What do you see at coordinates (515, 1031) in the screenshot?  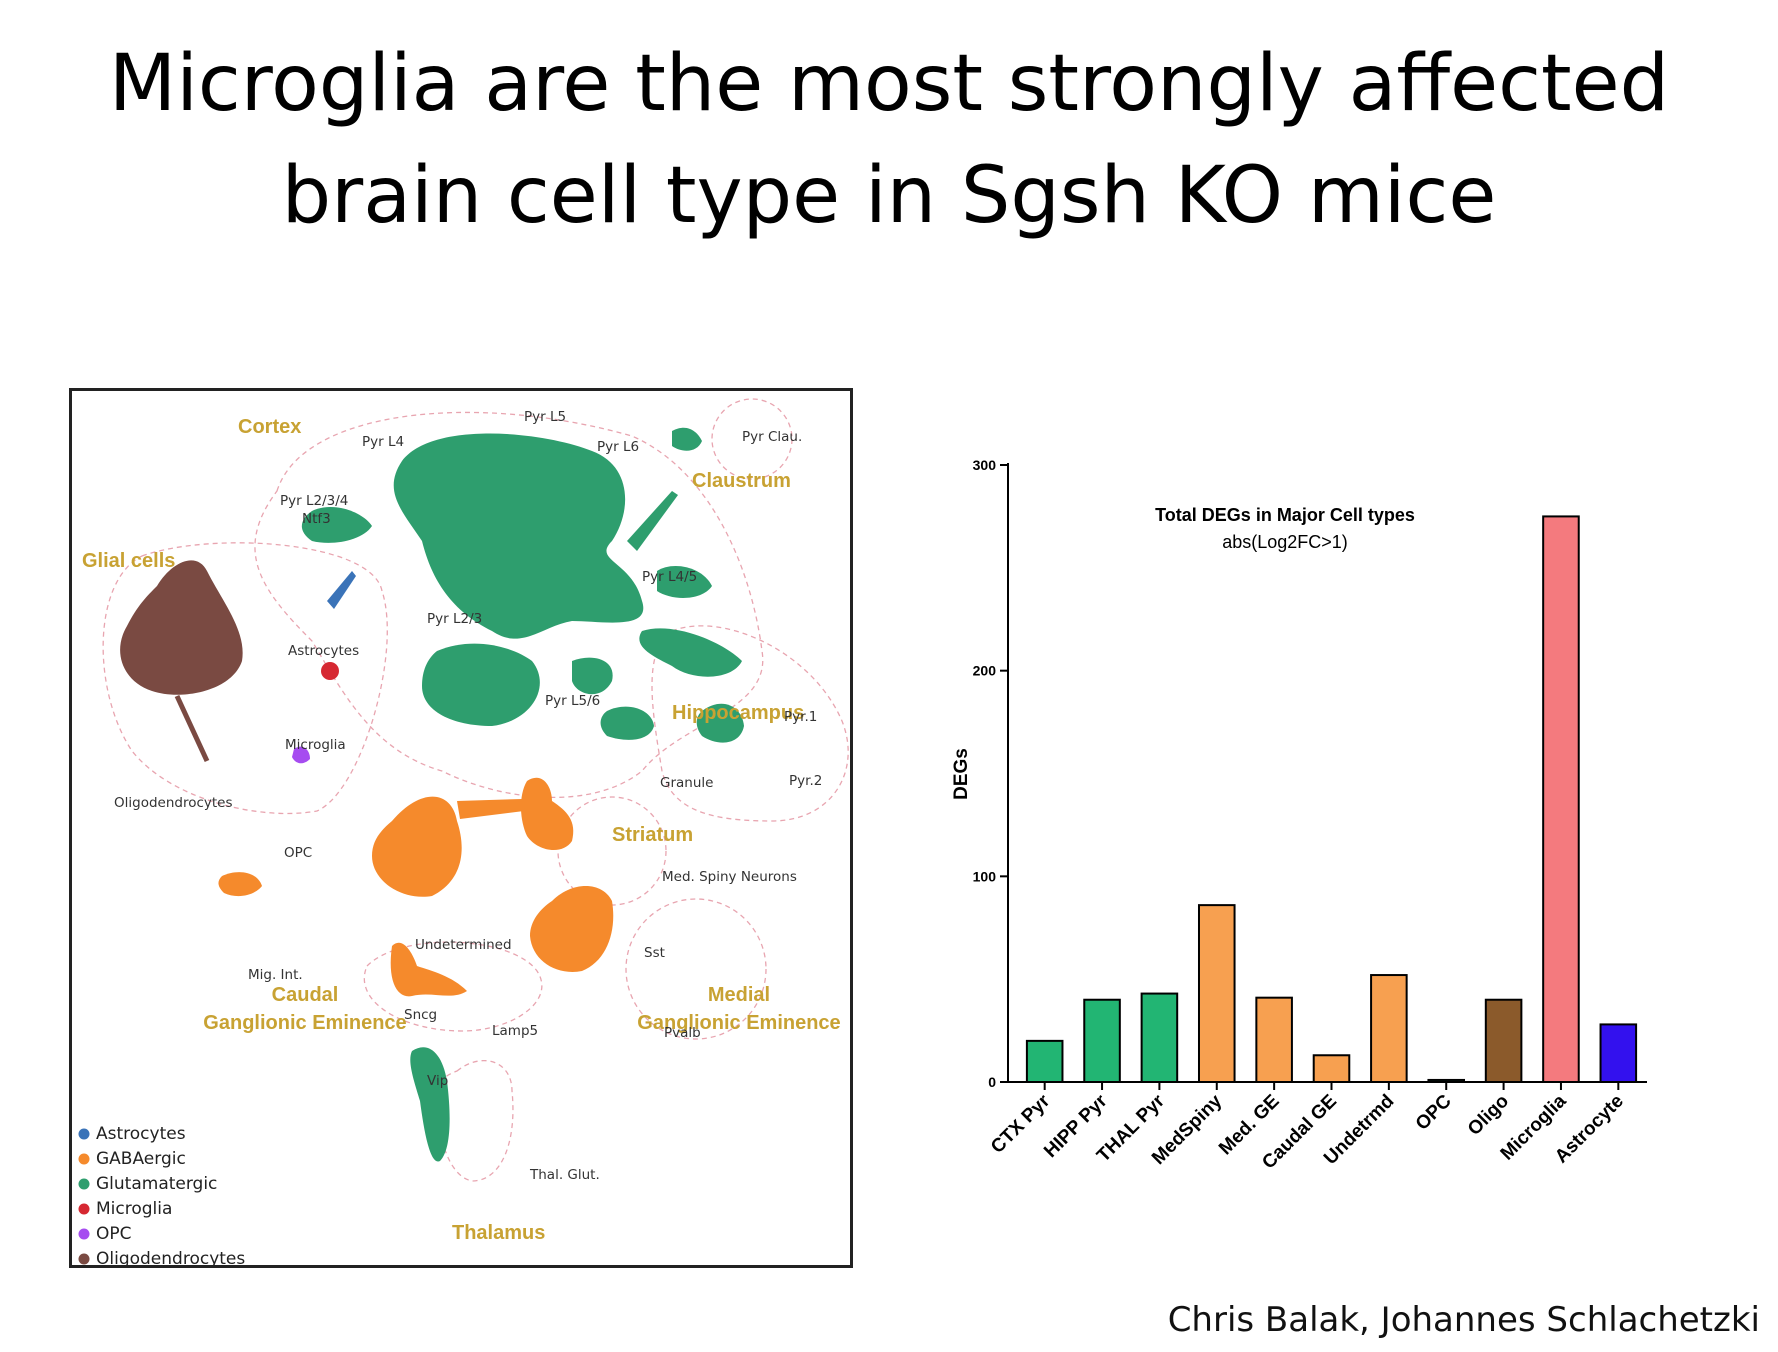 I see `label-lamp5: Lamp5` at bounding box center [515, 1031].